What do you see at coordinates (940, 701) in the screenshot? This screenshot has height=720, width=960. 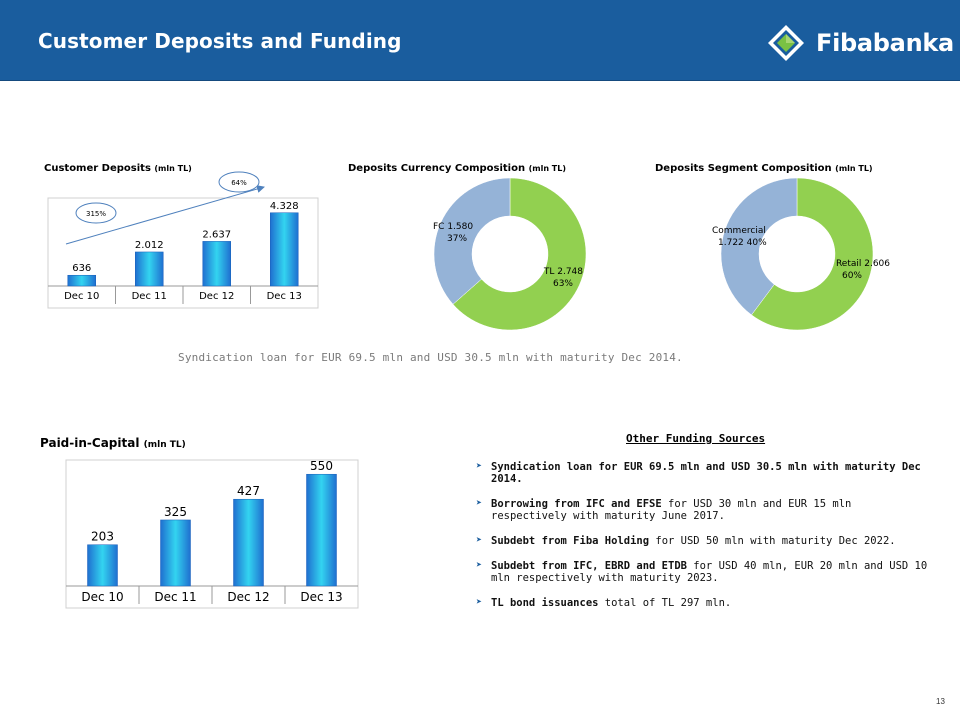 I see `page-number: 13` at bounding box center [940, 701].